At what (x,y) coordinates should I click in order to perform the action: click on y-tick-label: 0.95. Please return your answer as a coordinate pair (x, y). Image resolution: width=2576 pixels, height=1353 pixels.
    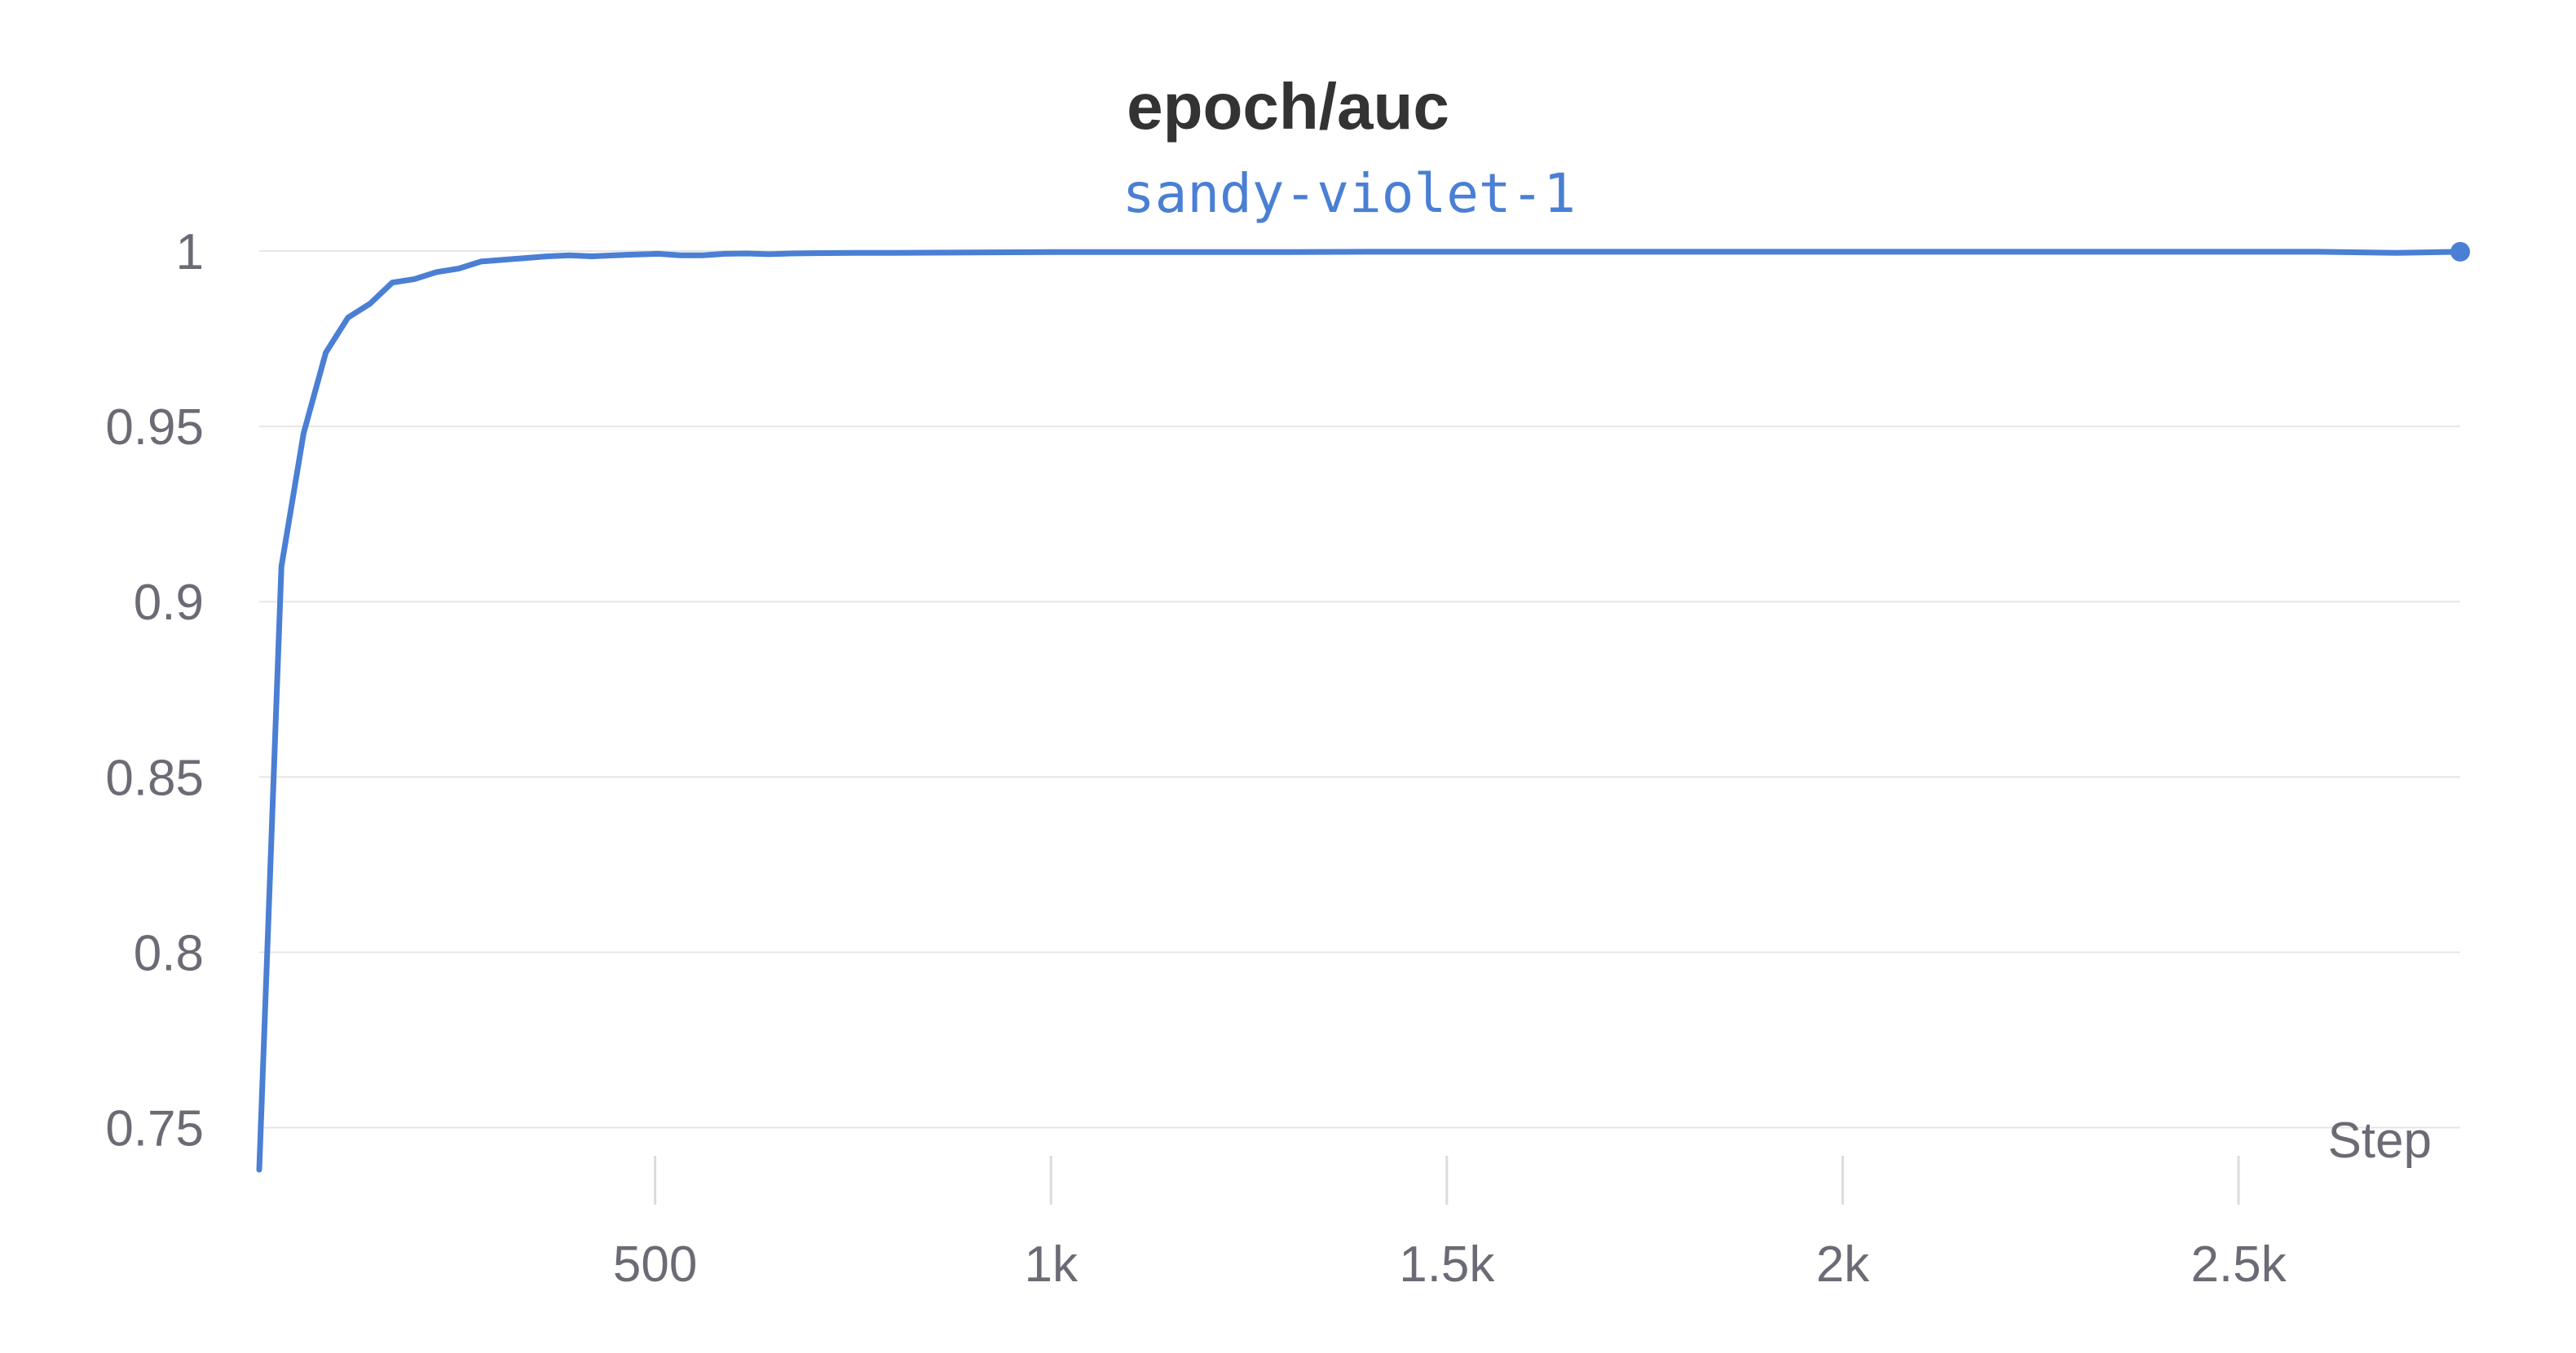
    Looking at the image, I should click on (154, 427).